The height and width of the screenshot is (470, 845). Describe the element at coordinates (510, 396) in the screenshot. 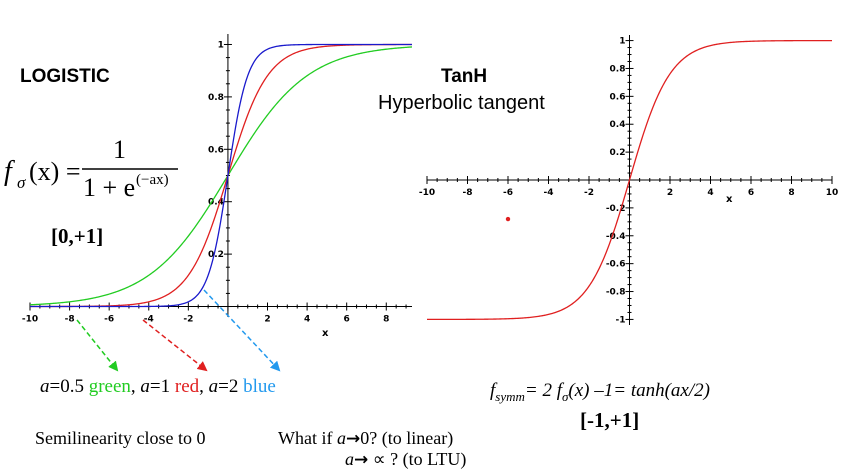

I see `tanh-formula-sub1: symm` at that location.